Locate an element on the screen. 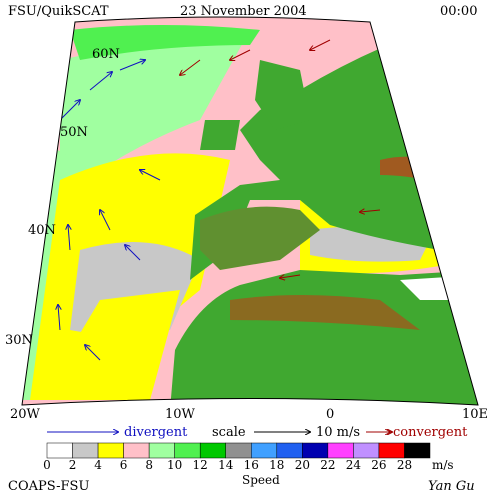 The width and height of the screenshot is (500, 500). colorbar-label: 16 is located at coordinates (251, 465).